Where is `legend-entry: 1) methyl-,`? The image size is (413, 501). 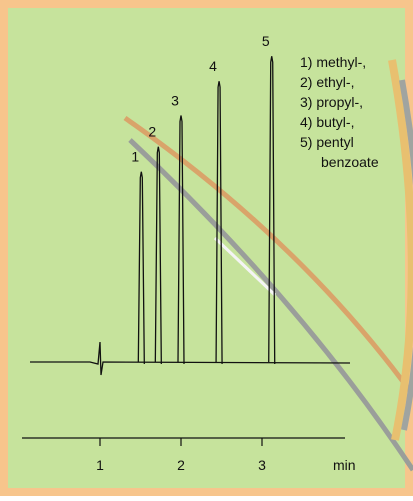 legend-entry: 1) methyl-, is located at coordinates (333, 62).